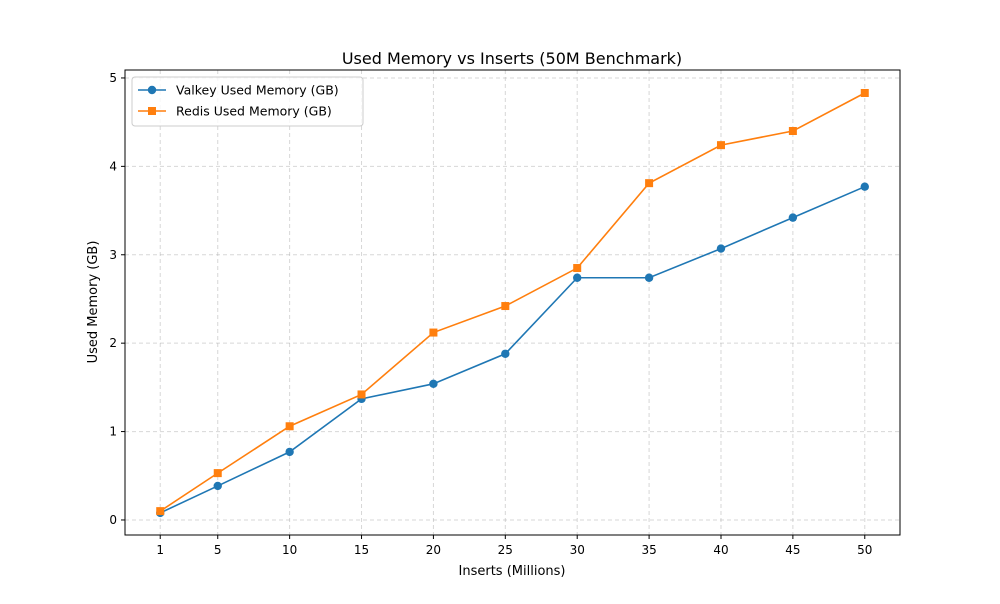 Image resolution: width=1000 pixels, height=604 pixels. Describe the element at coordinates (254, 111) in the screenshot. I see `legend-label: Redis Used Memory (GB)` at that location.